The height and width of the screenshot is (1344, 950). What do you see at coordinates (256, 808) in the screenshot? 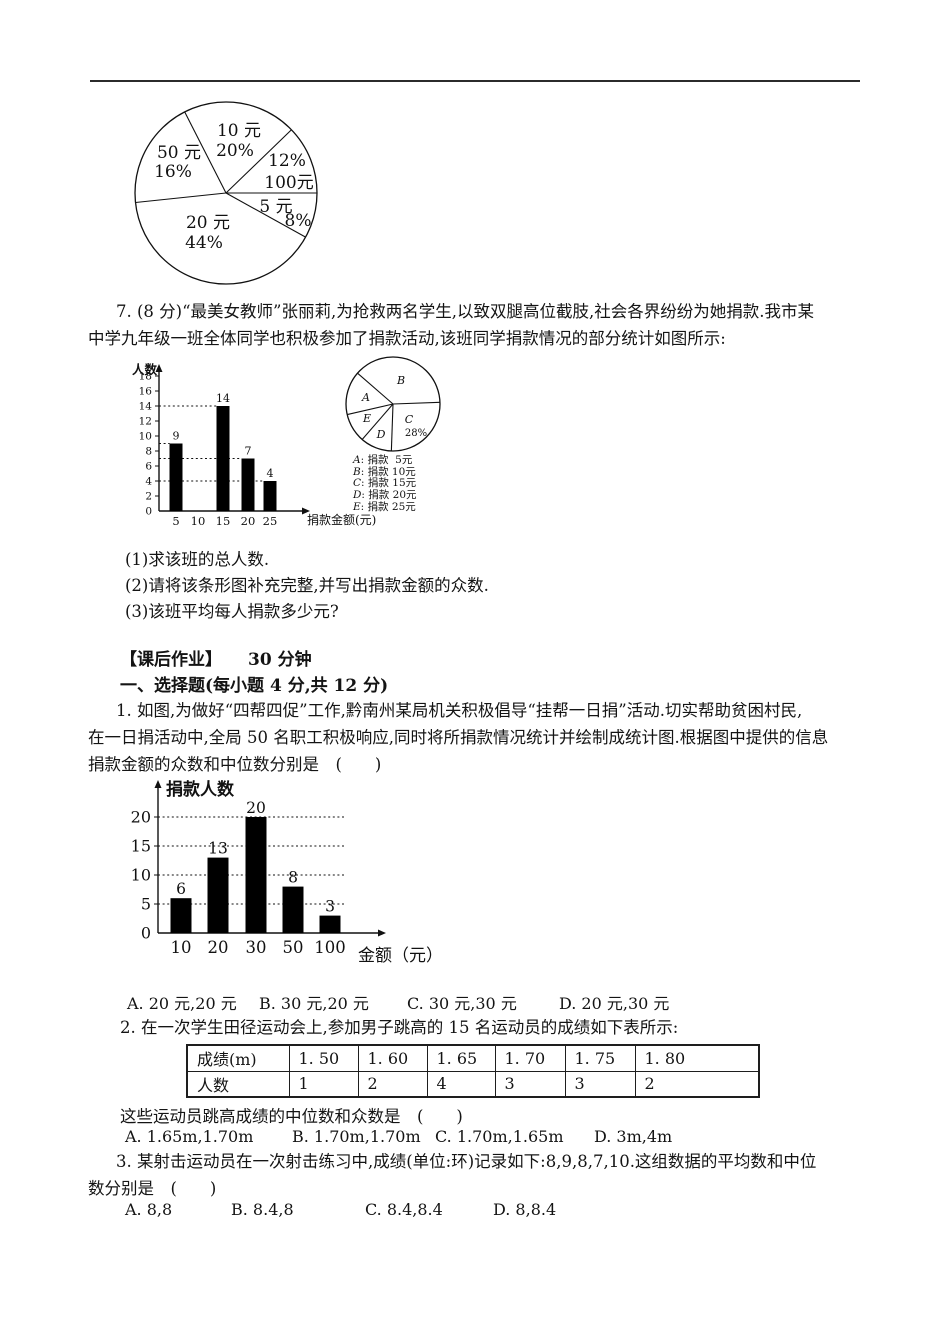
I see `bar-value-label: 20` at bounding box center [256, 808].